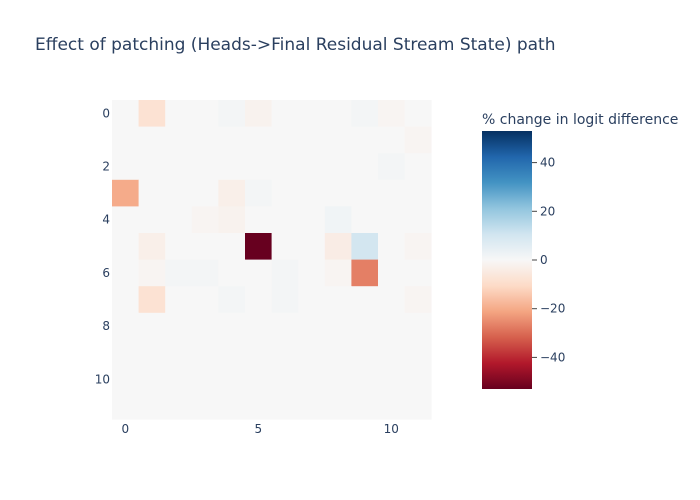  I want to click on y-tick-label: 10, so click(102, 379).